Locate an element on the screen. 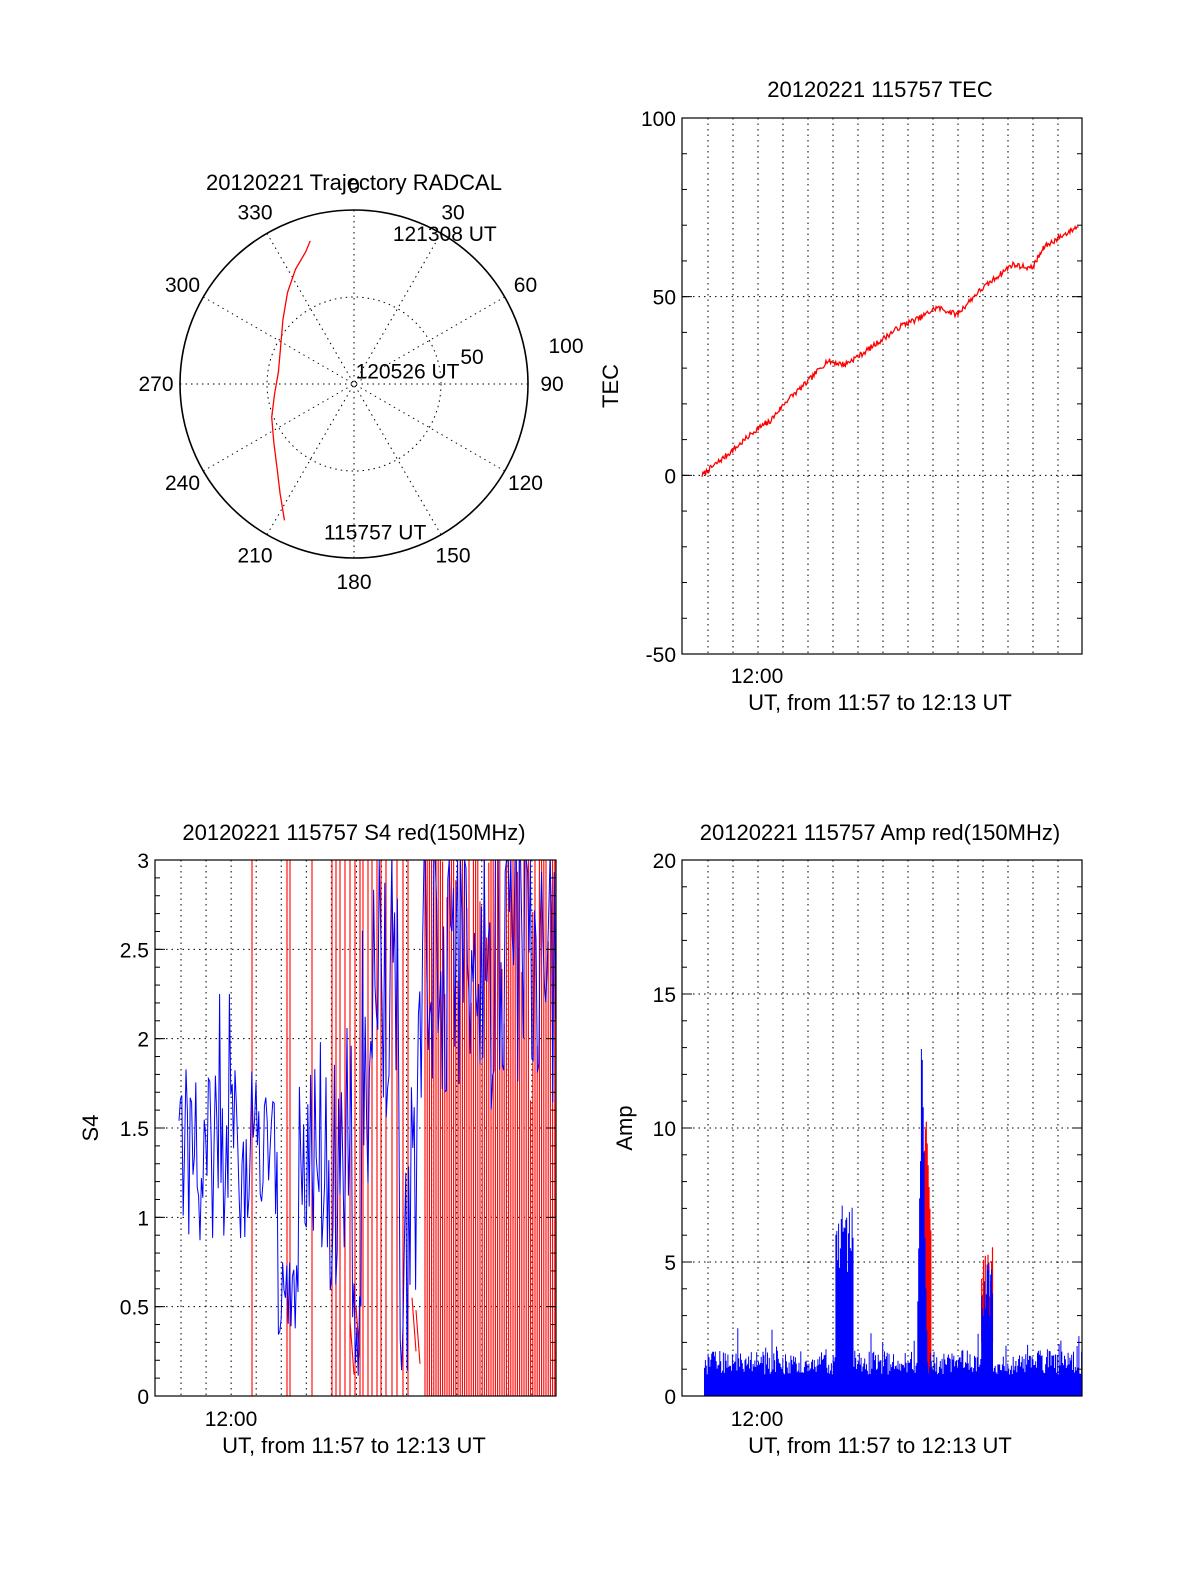  polar-outer-circle is located at coordinates (354, 384).